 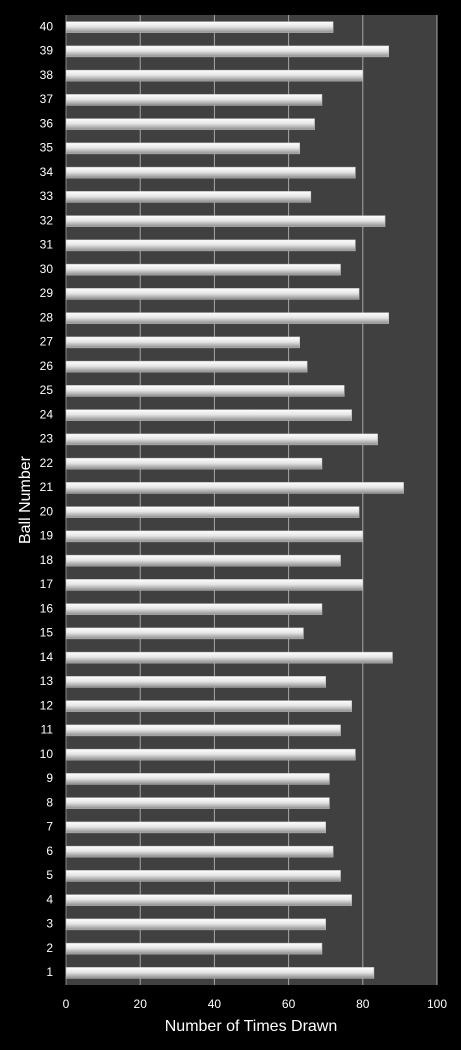 I want to click on y-tick-label: 11, so click(x=47, y=730).